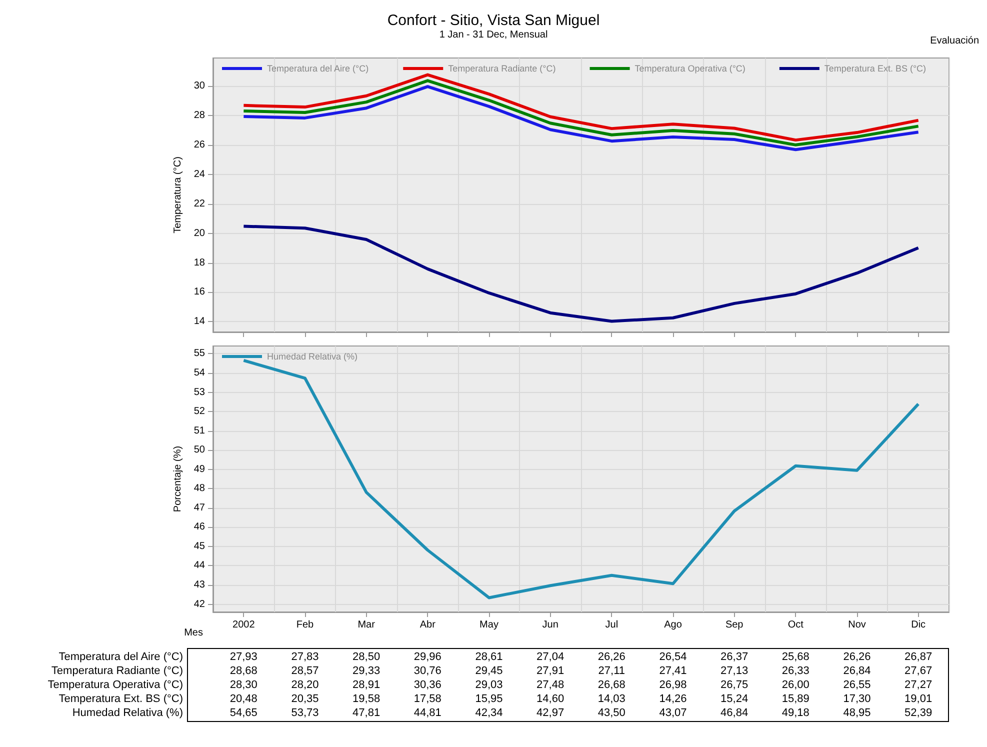 This screenshot has width=987, height=747. What do you see at coordinates (243, 657) in the screenshot?
I see `data-label: 27,93` at bounding box center [243, 657].